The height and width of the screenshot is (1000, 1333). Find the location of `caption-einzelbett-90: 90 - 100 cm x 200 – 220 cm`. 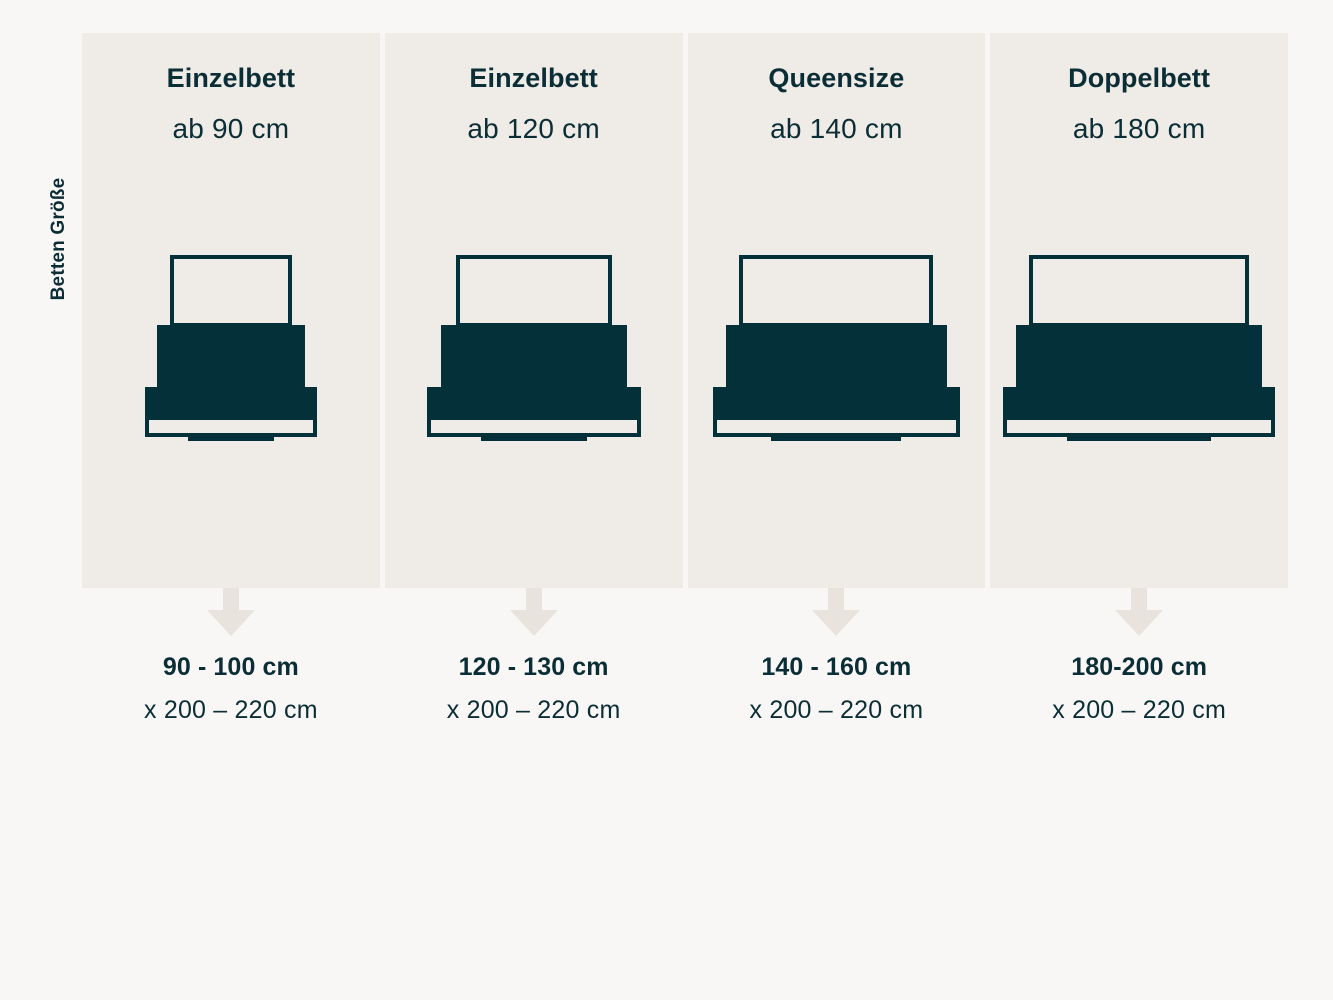

caption-einzelbett-90: 90 - 100 cm x 200 – 220 cm is located at coordinates (231, 700).